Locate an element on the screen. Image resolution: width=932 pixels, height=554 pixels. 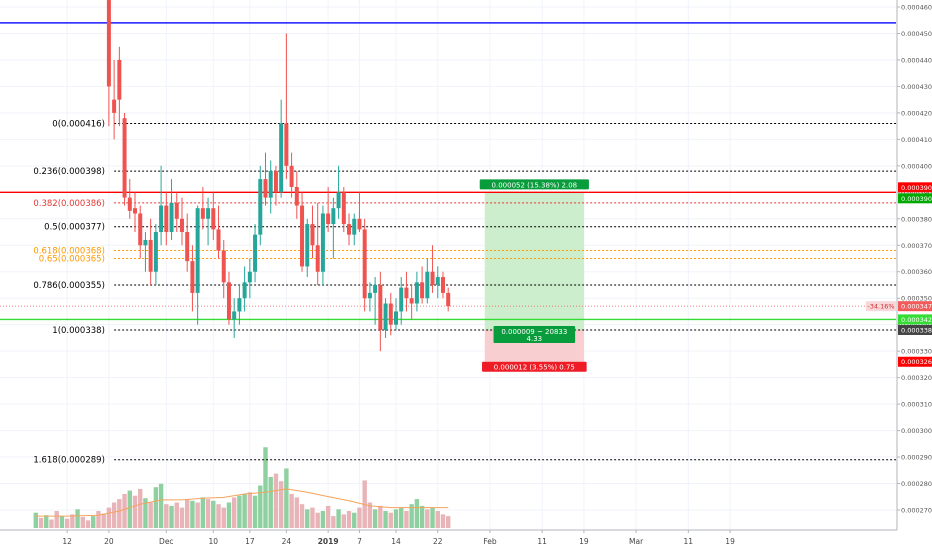
price-tick-label: 0.000290 is located at coordinates (916, 458).